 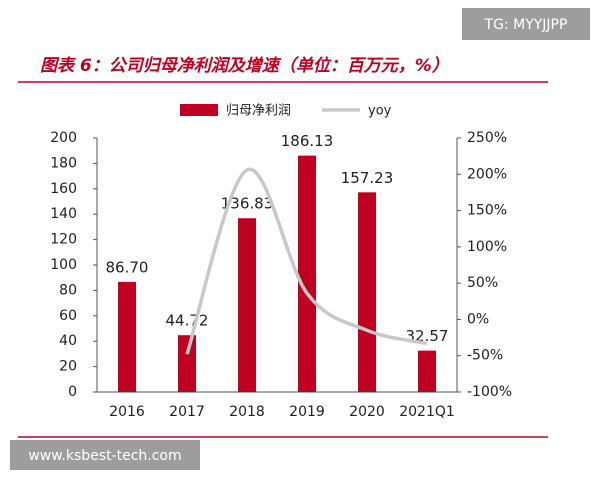 I want to click on y-tick-label: 120, so click(x=63, y=240).